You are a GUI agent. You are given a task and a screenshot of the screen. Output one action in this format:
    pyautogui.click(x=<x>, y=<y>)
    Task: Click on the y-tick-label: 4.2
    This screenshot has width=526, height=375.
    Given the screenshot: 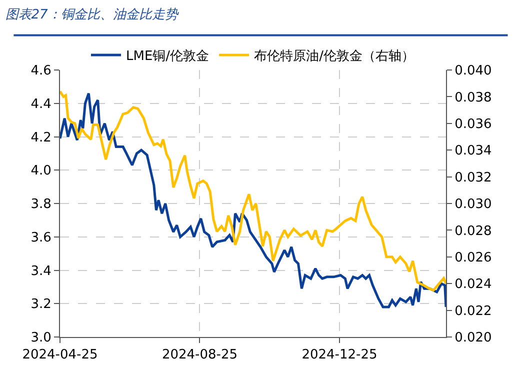 What is the action you would take?
    pyautogui.click(x=41, y=138)
    